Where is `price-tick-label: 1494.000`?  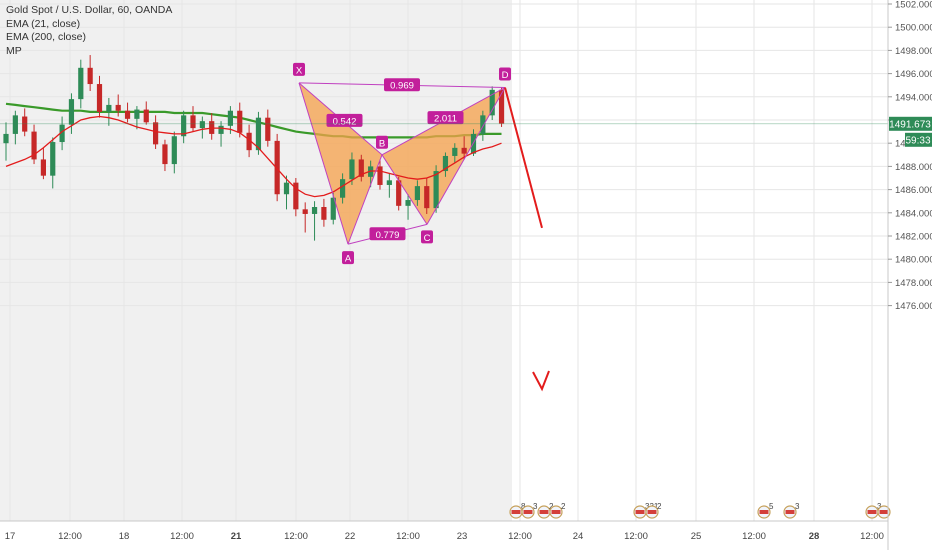 price-tick-label: 1494.000 is located at coordinates (913, 97).